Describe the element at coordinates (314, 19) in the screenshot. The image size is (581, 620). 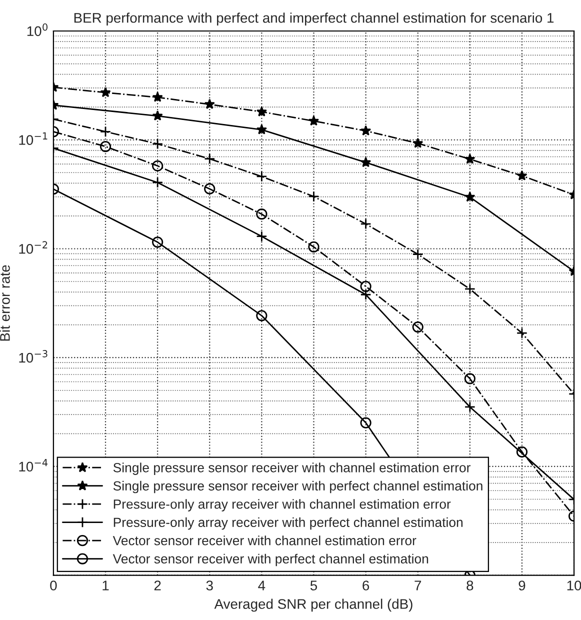
I see `chart-title: BER performance with perfect and imperfect channel estimation for scenario 1` at that location.